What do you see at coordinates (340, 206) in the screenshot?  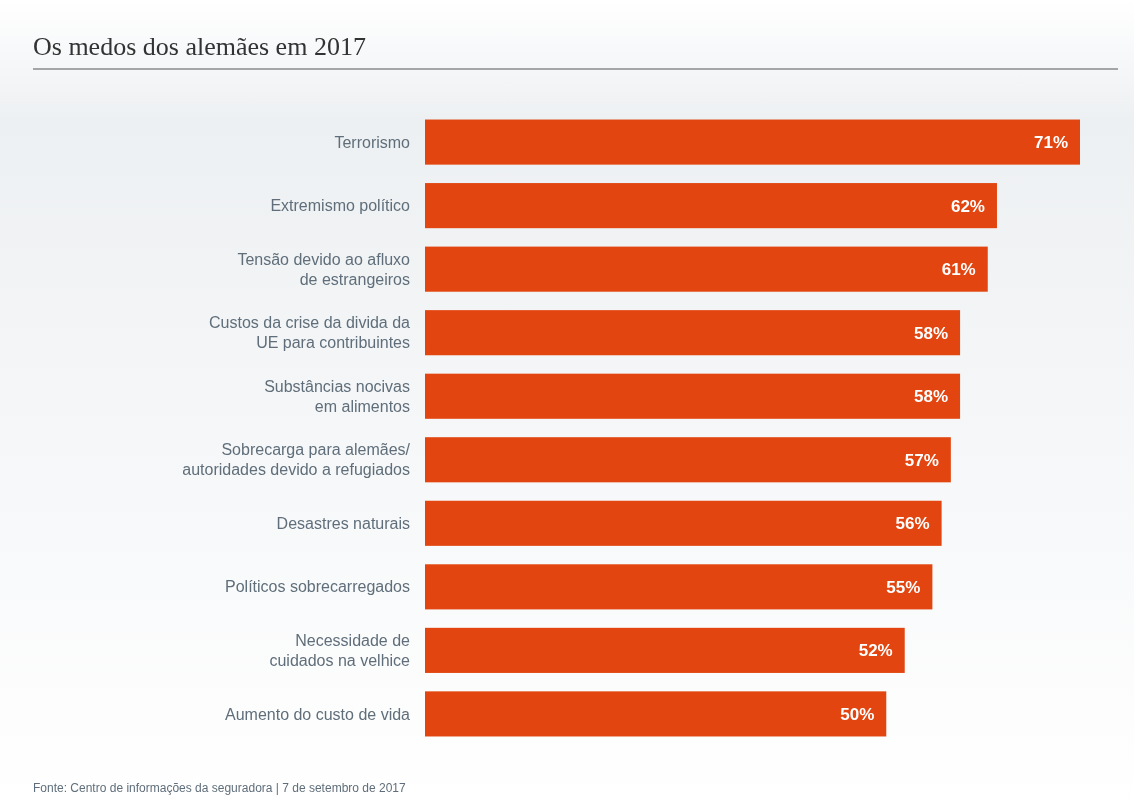 I see `y-tick-label: Extremismo político` at bounding box center [340, 206].